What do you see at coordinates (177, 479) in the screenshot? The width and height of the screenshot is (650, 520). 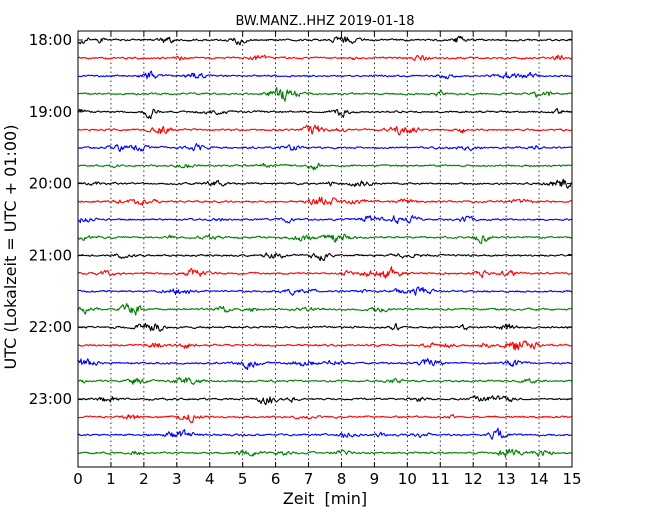 I see `x-tick-label: 3` at bounding box center [177, 479].